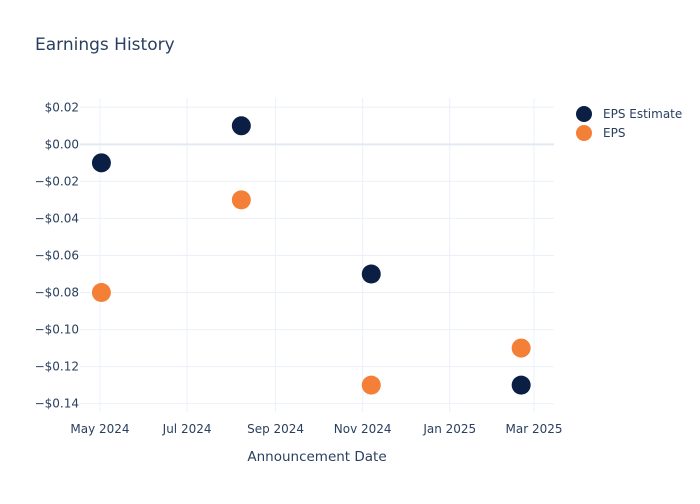 This screenshot has width=700, height=504. Describe the element at coordinates (316, 457) in the screenshot. I see `x-axis-title: Announcement Date` at that location.